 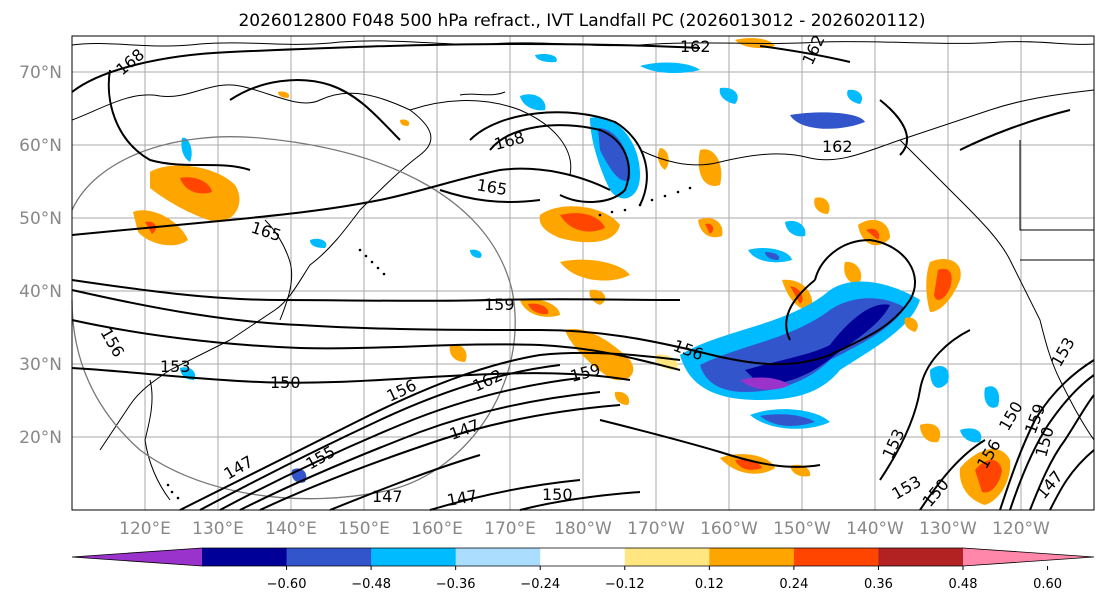 I want to click on lat-label: 20°N, so click(x=40, y=438).